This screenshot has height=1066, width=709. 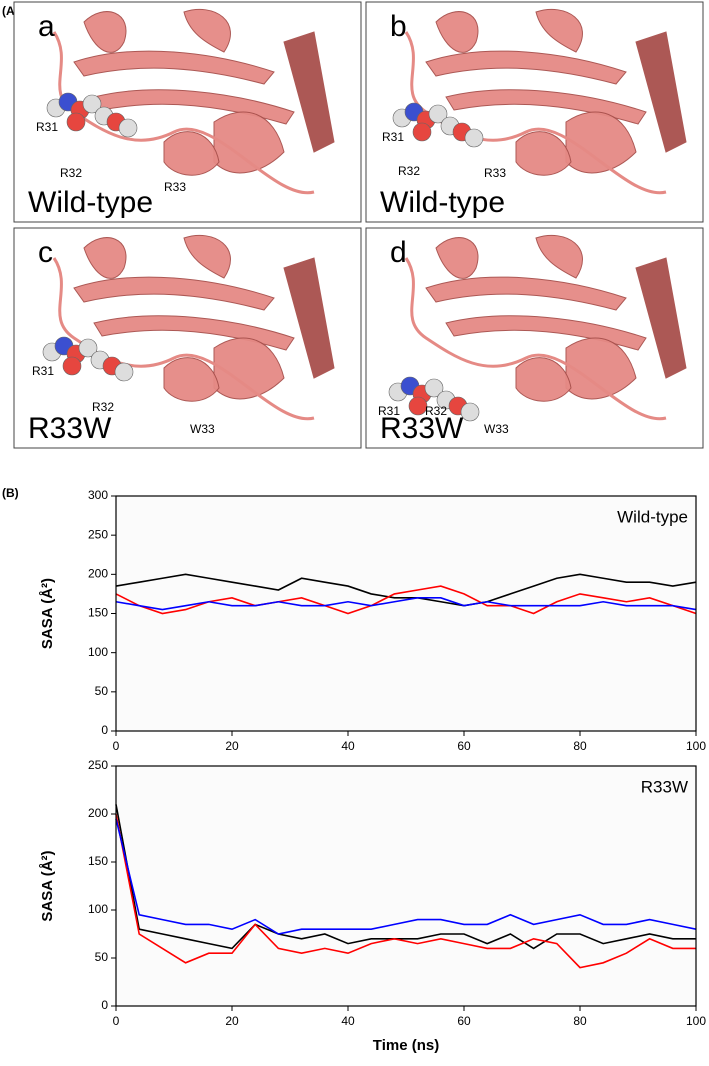 What do you see at coordinates (10, 493) in the screenshot?
I see `panel-label: (B)` at bounding box center [10, 493].